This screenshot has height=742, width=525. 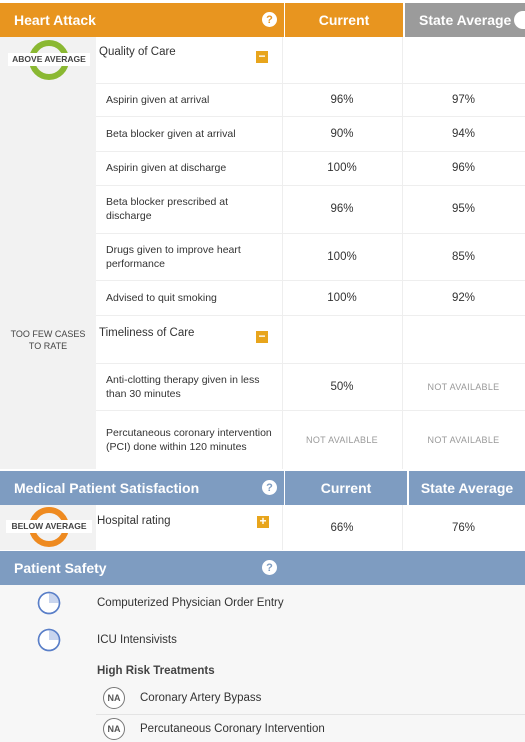 I want to click on below-average-label: BELOW AVERAGE, so click(x=49, y=526).